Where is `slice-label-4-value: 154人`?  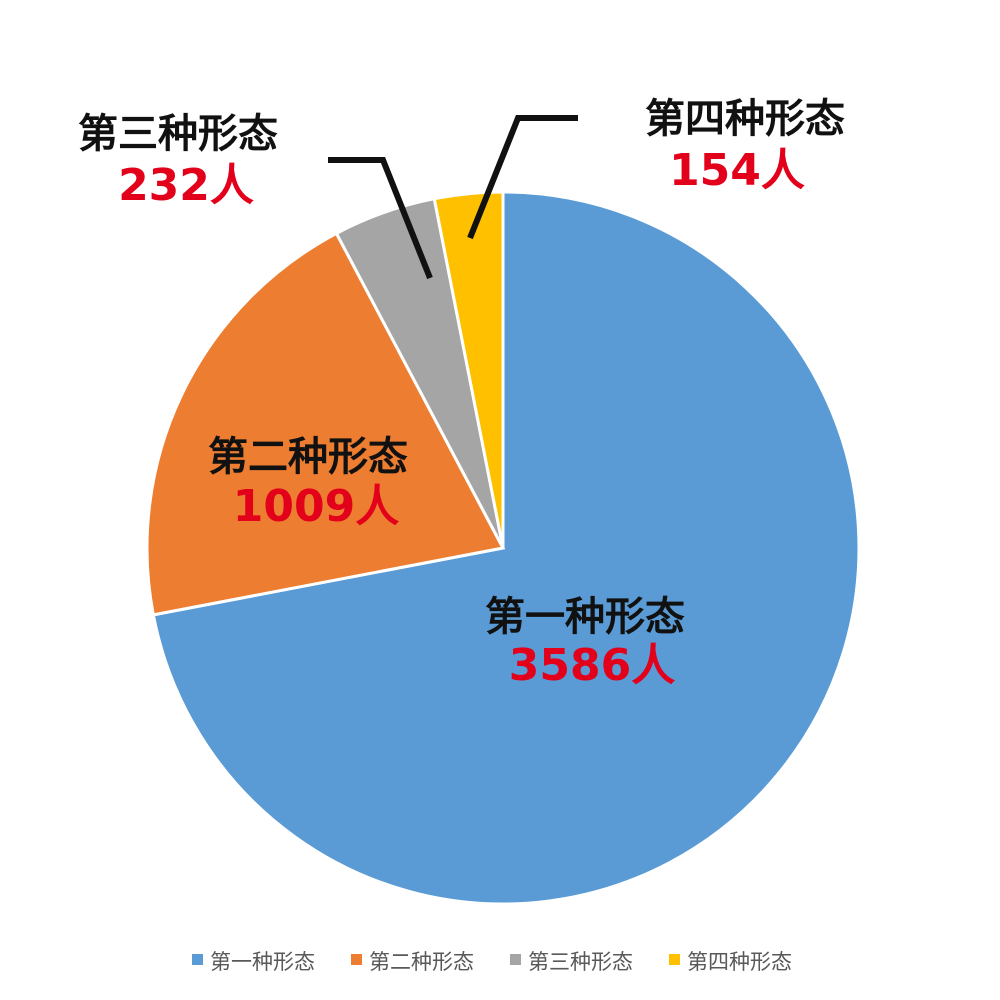
slice-label-4-value: 154人 is located at coordinates (737, 170).